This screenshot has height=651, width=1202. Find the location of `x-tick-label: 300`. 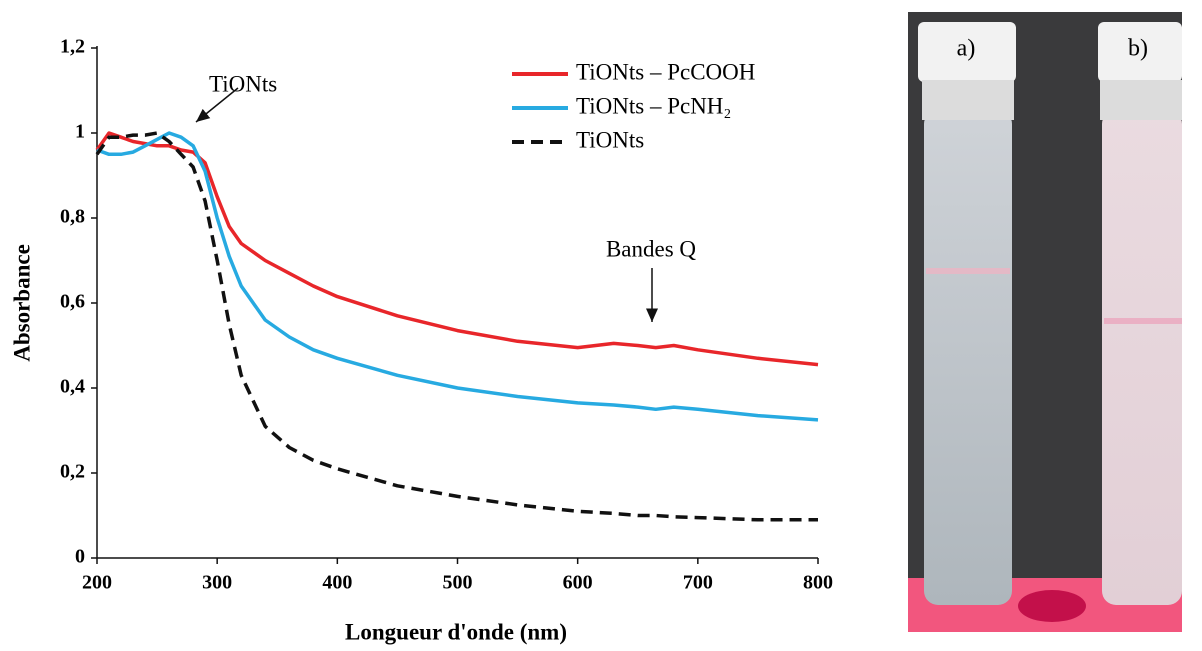

x-tick-label: 300 is located at coordinates (217, 583).